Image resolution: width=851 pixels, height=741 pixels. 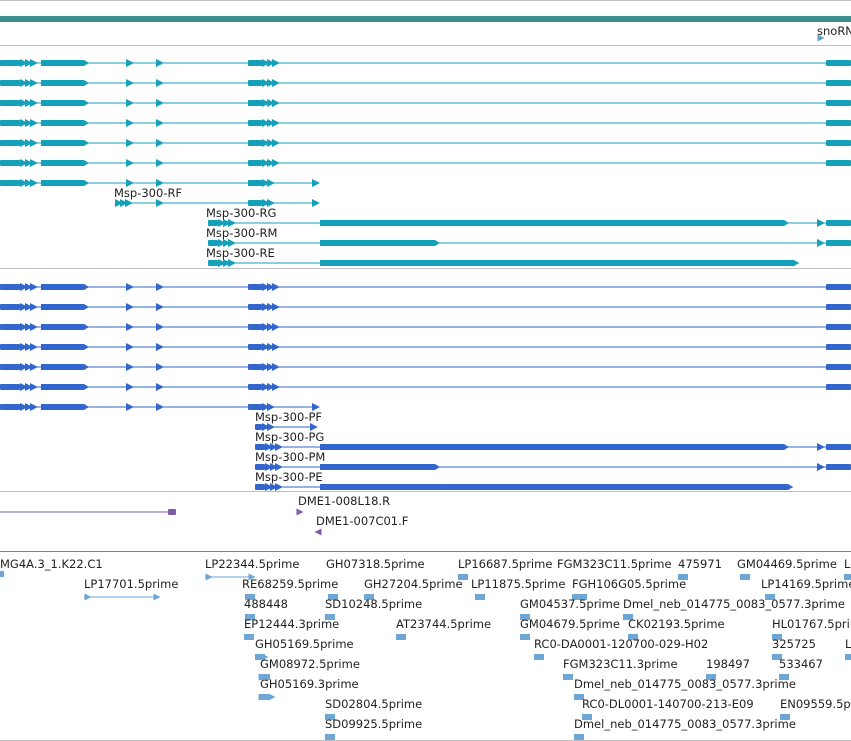 What do you see at coordinates (505, 564) in the screenshot?
I see `est-label: LP16687.5prime` at bounding box center [505, 564].